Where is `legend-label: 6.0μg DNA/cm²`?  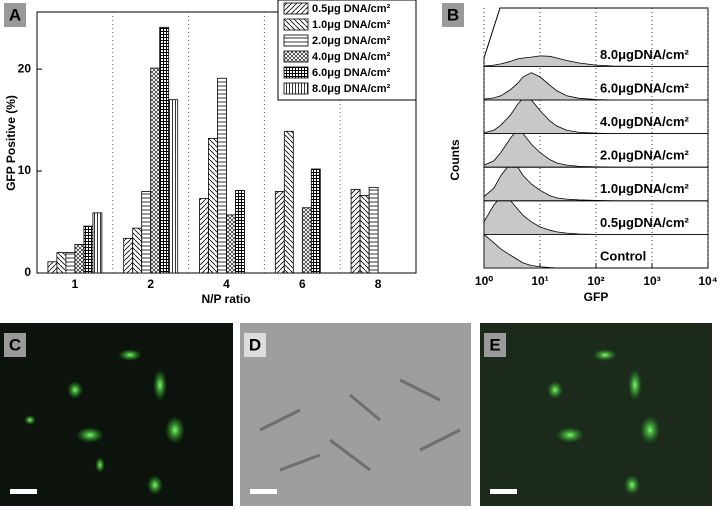 legend-label: 6.0μg DNA/cm² is located at coordinates (351, 73).